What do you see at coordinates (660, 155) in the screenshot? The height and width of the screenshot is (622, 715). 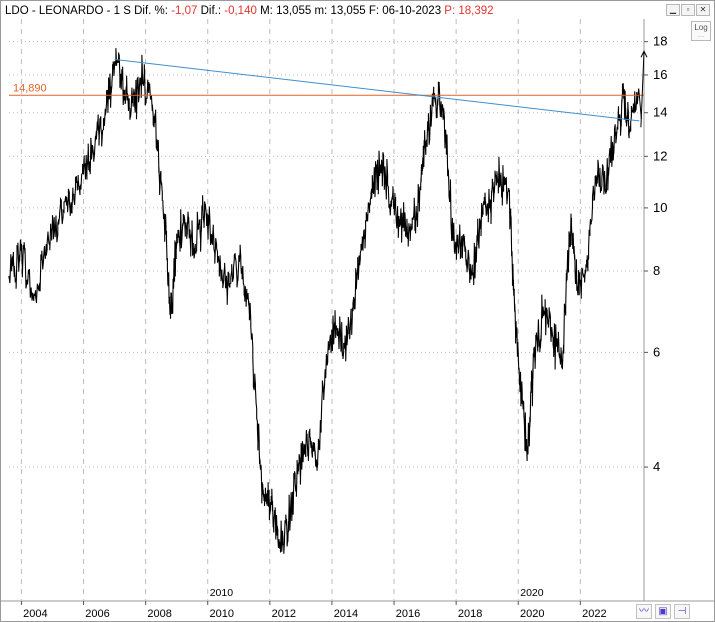 I see `y-tick-label: 12` at bounding box center [660, 155].